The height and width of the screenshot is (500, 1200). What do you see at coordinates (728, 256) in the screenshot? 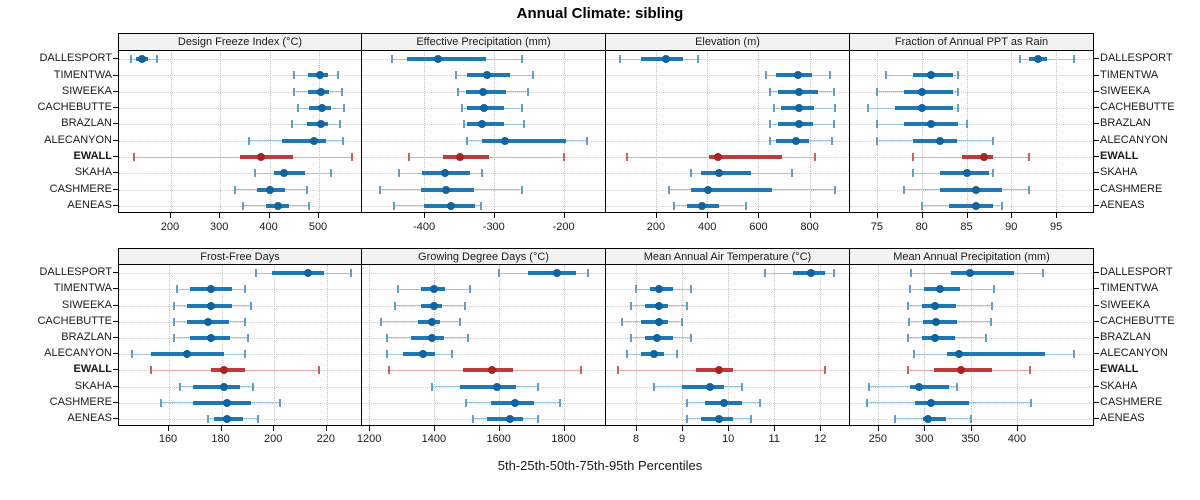
I see `panel-strip-mean-annual-air-temperature-c-: Mean Annual Air Temperature (°C)` at bounding box center [728, 256].